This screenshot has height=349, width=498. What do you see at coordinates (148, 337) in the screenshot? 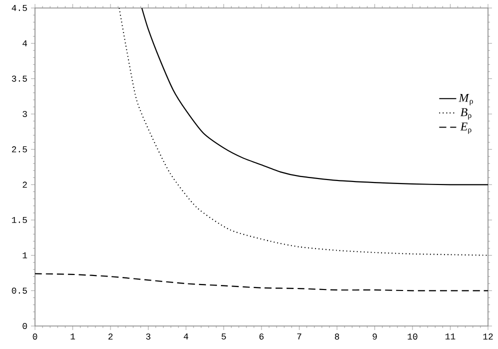
I see `x-tick-label: 3` at bounding box center [148, 337].